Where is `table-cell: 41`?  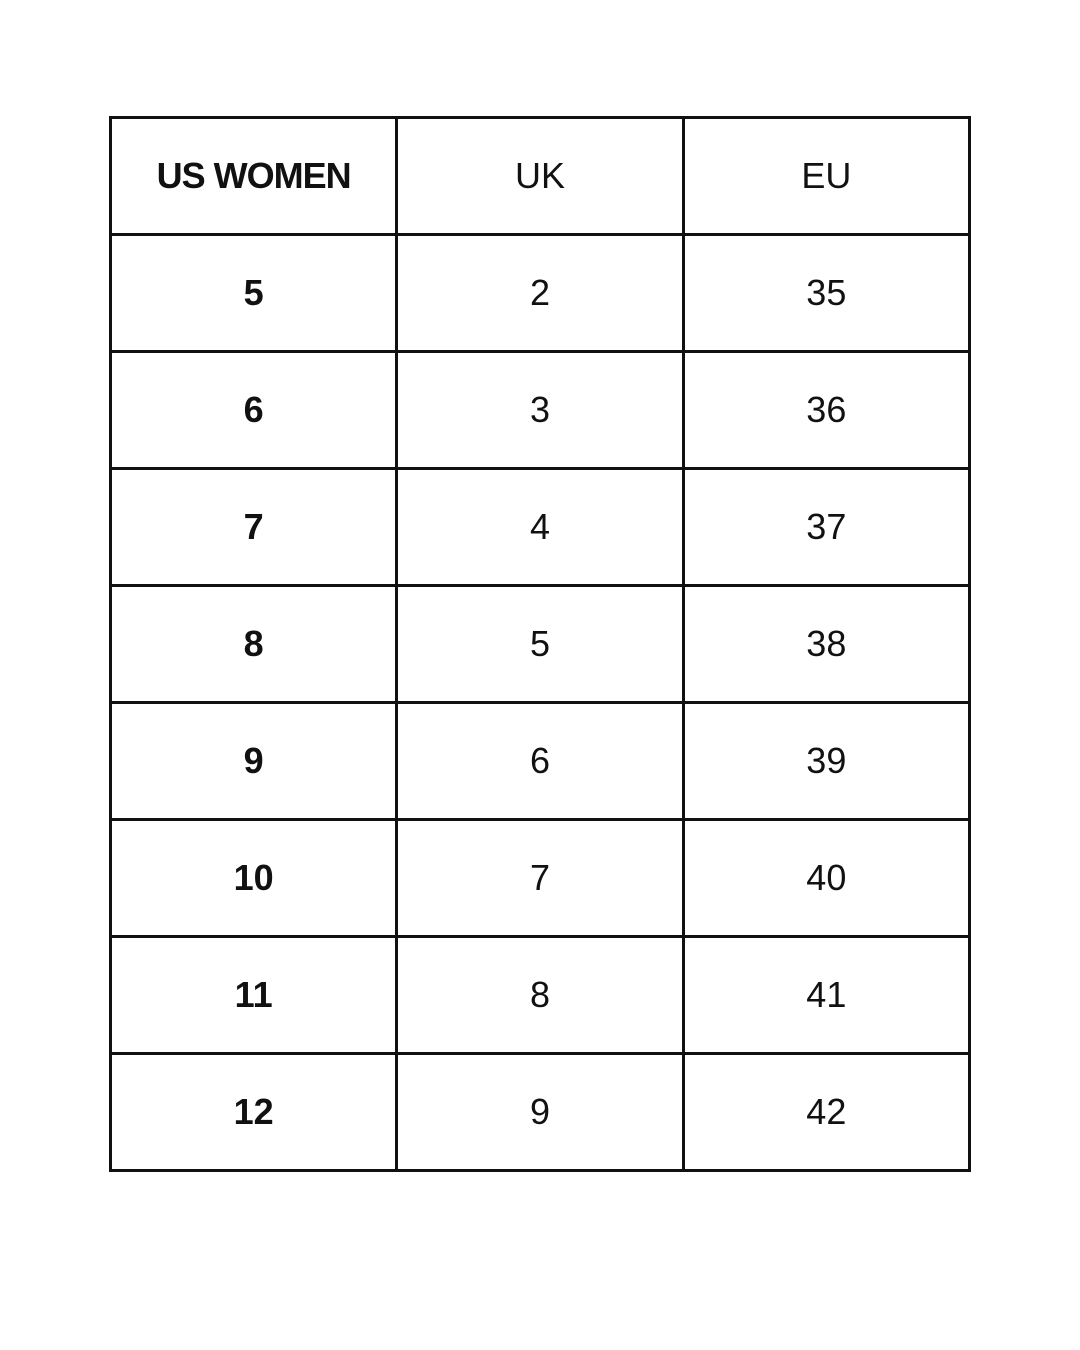 table-cell: 41 is located at coordinates (826, 995).